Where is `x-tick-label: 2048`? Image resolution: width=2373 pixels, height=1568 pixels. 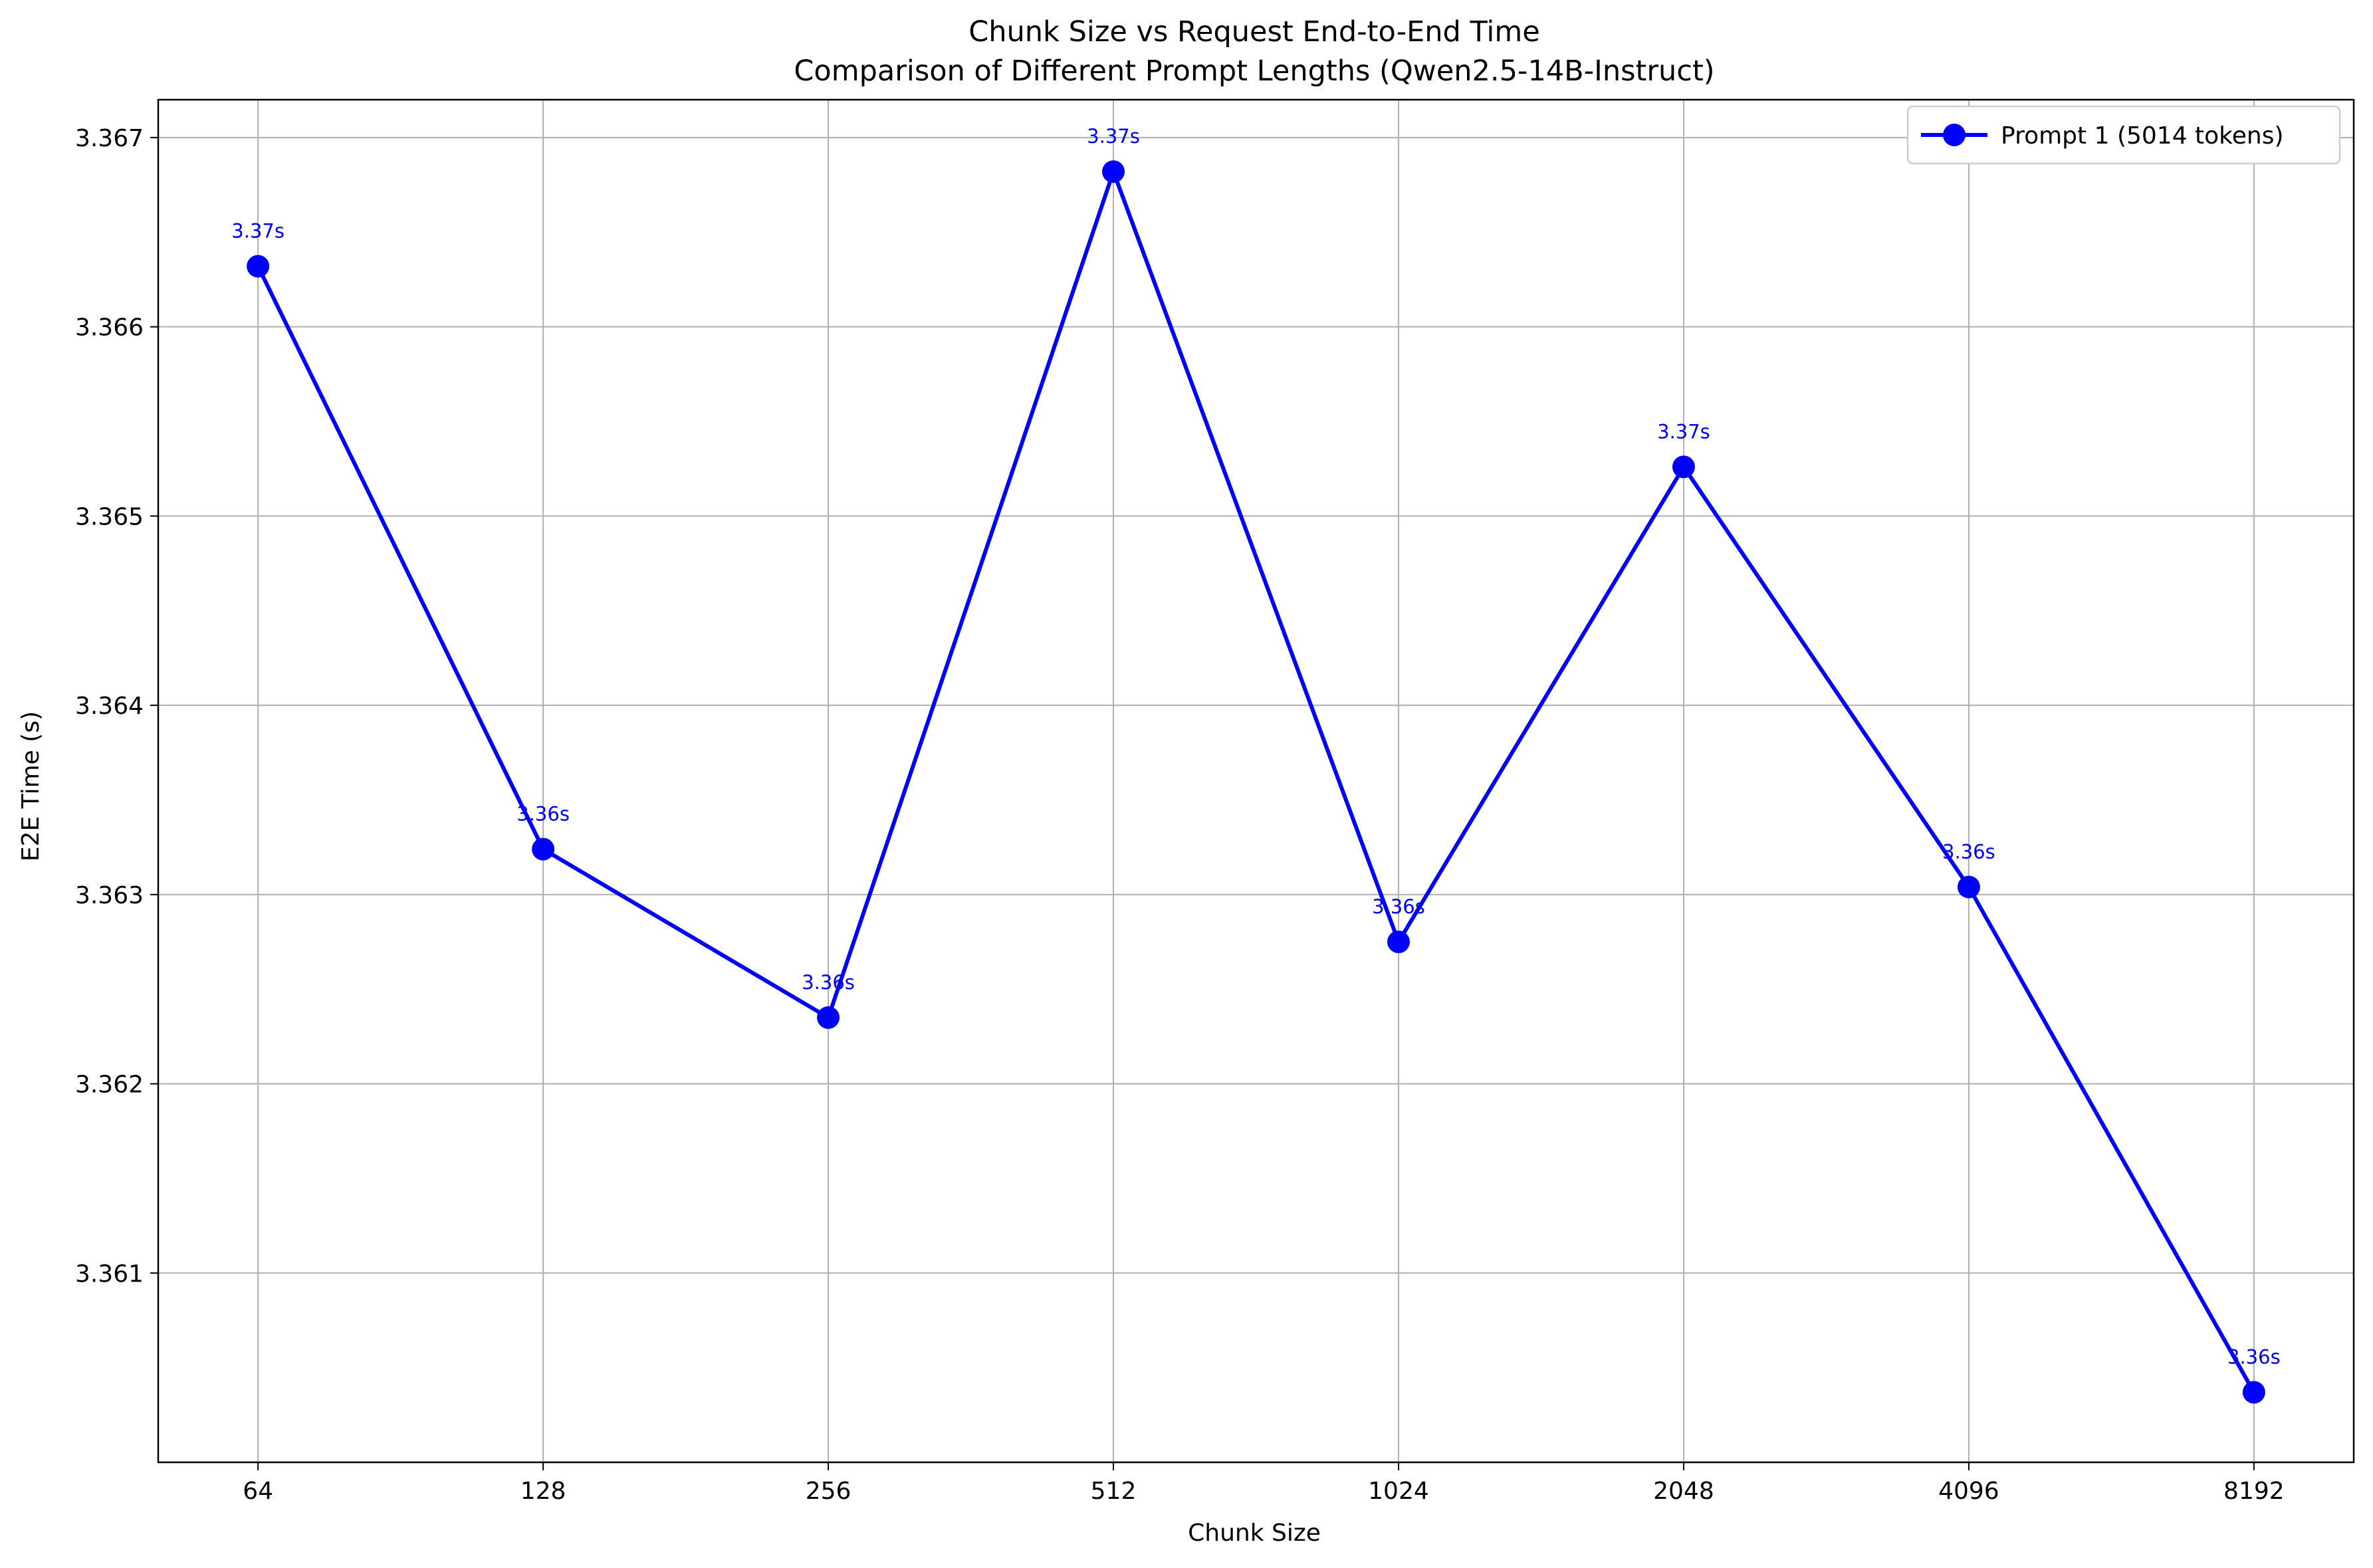 x-tick-label: 2048 is located at coordinates (1683, 1491).